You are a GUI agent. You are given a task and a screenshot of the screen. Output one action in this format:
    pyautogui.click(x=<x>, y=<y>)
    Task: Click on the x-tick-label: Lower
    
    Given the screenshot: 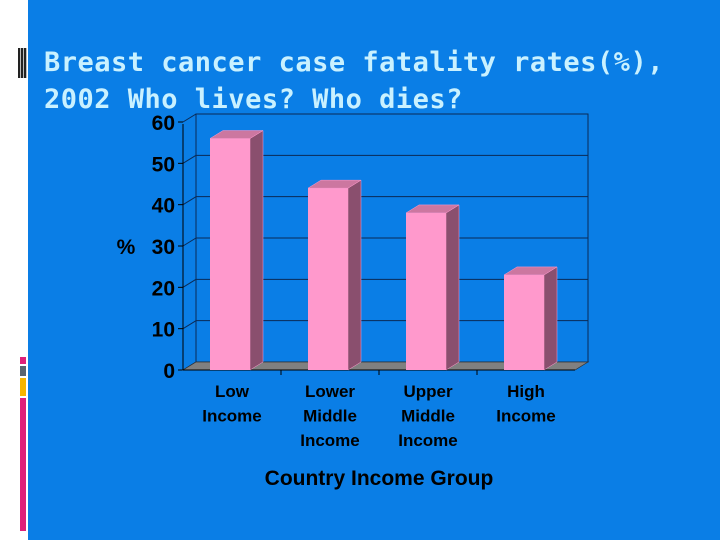 What is the action you would take?
    pyautogui.click(x=330, y=391)
    